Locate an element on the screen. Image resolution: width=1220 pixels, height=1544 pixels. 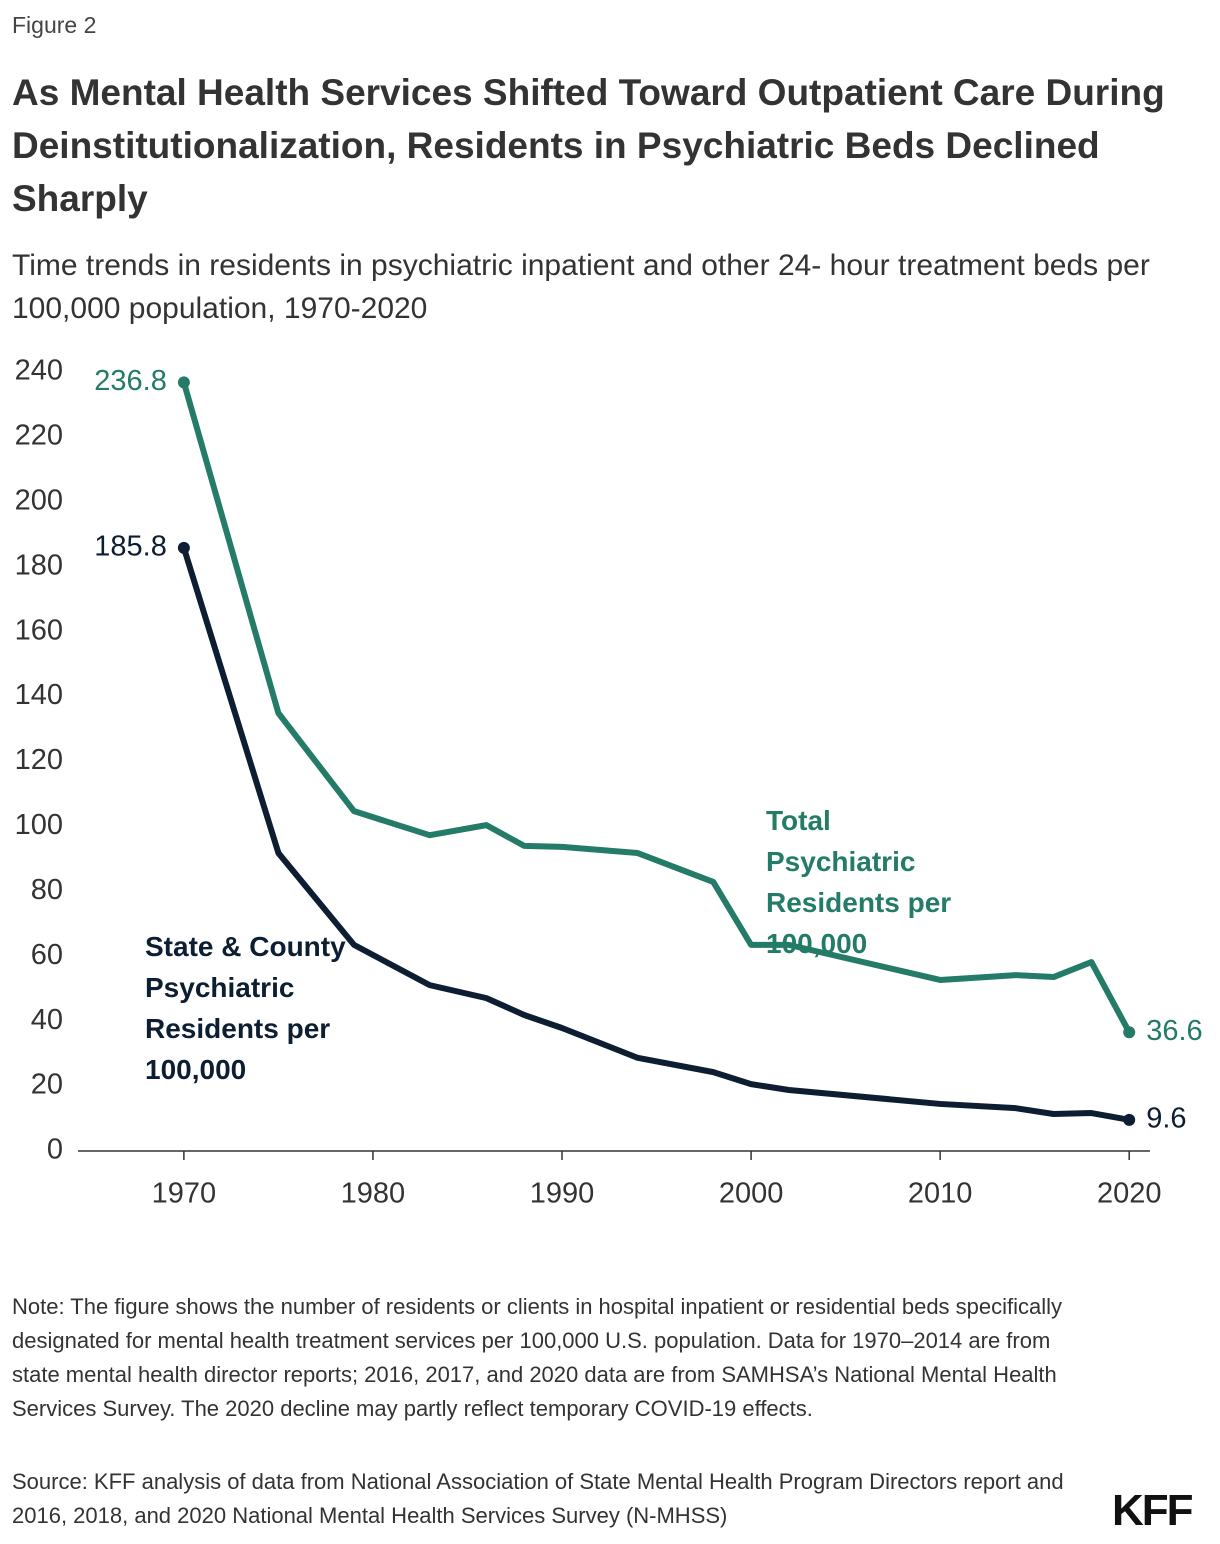
y-tick-label: 140 is located at coordinates (39, 695).